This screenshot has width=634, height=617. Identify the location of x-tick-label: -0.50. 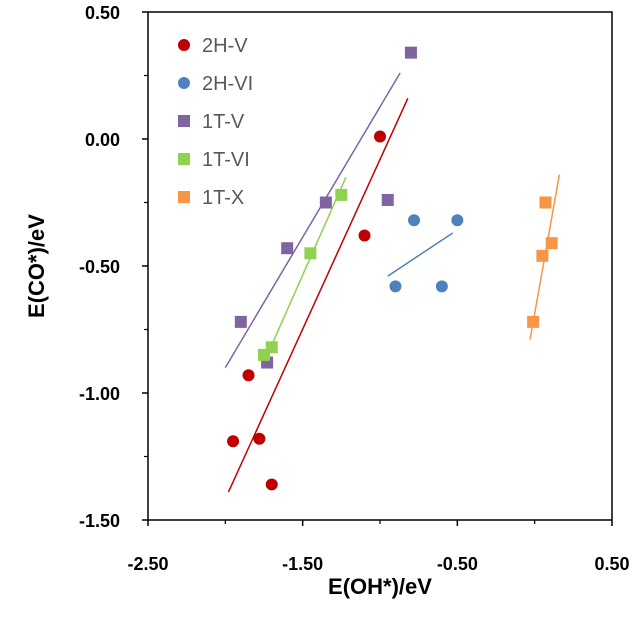
(457, 564).